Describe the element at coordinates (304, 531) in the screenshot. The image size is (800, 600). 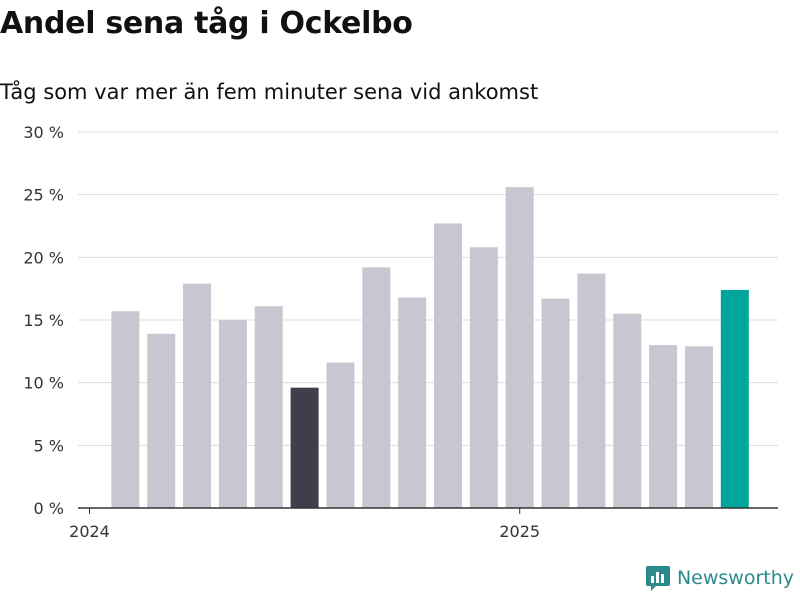
I see `x-axis-labels: 2024 2025` at that location.